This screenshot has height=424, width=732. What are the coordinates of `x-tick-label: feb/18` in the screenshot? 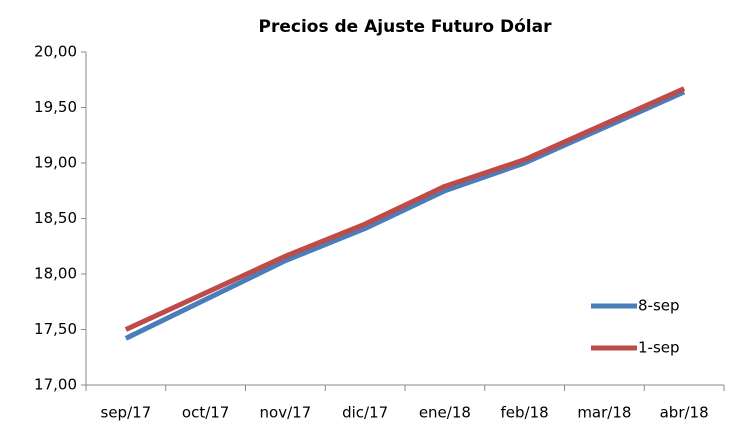 It's located at (525, 413).